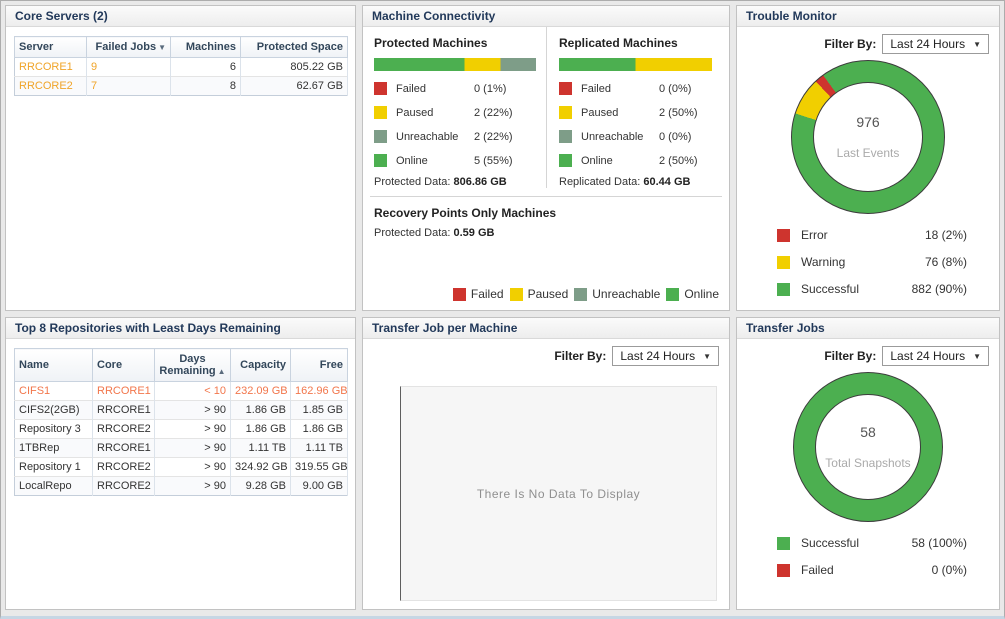 The height and width of the screenshot is (619, 1005). What do you see at coordinates (935, 356) in the screenshot?
I see `transfer-jobs-filter-dropdown: Last 24 Hours ▼` at bounding box center [935, 356].